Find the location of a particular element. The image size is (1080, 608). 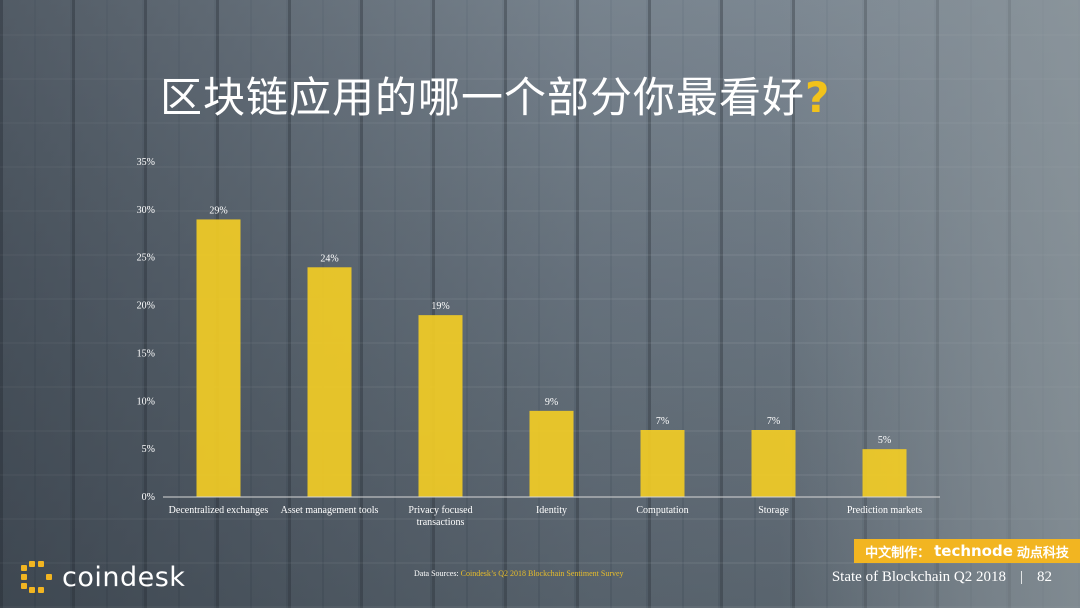

page-title-text: 区块链应用的哪一个部分你最看好 is located at coordinates (483, 97).